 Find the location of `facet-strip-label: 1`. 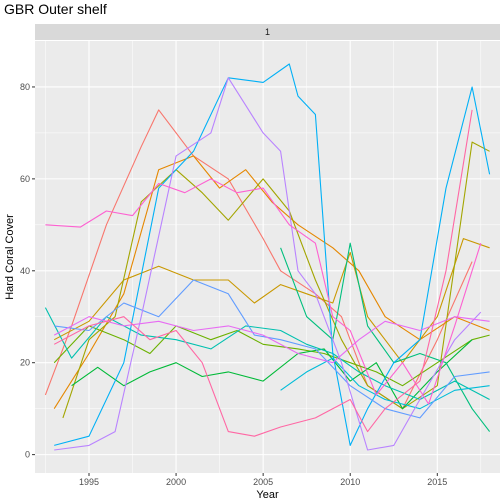

facet-strip-label: 1 is located at coordinates (267, 32).